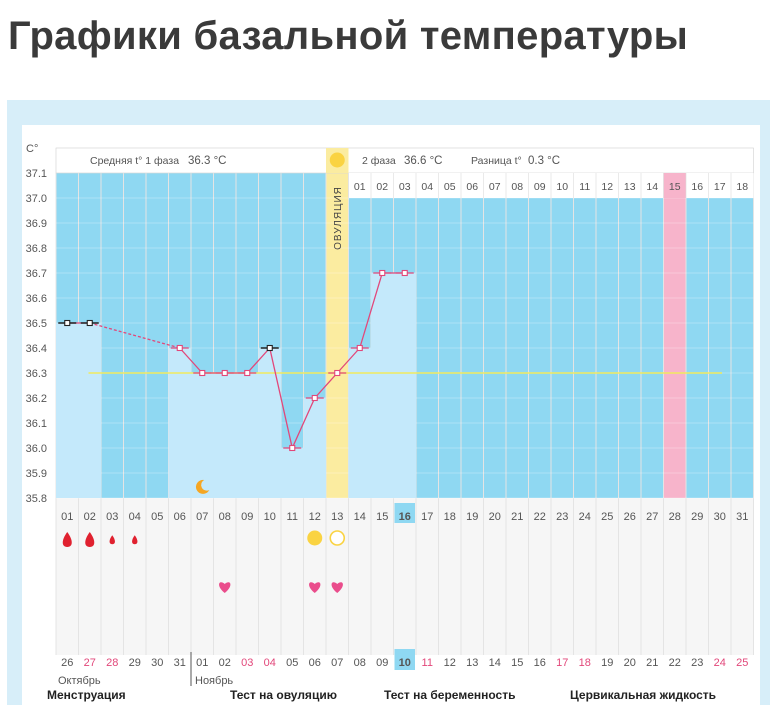 This screenshot has height=705, width=770. What do you see at coordinates (652, 663) in the screenshot?
I see `calendar-date-label: 21` at bounding box center [652, 663].